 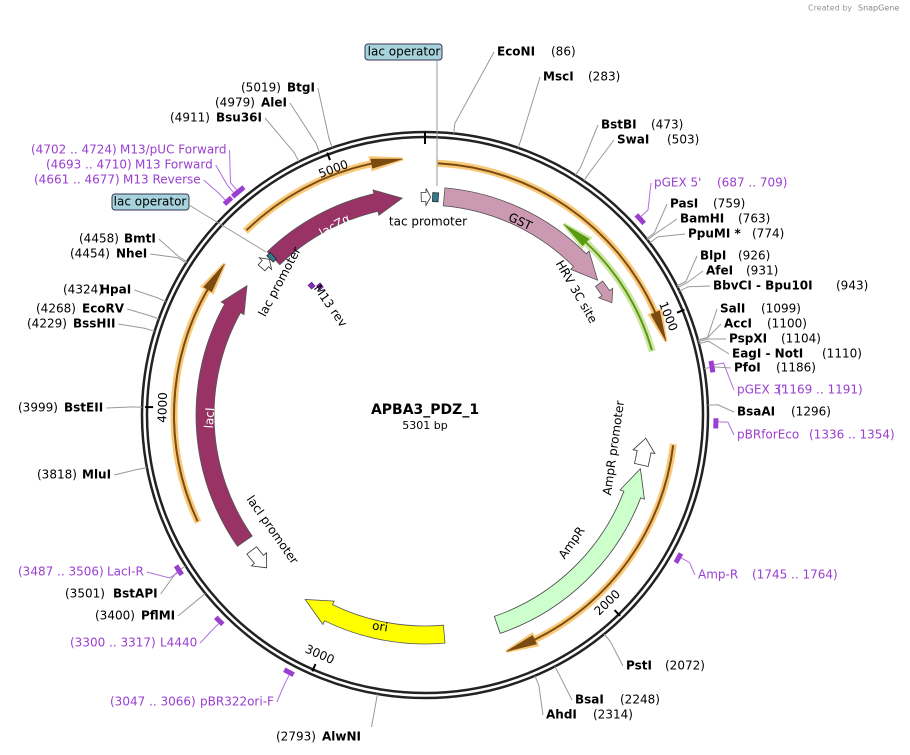 I want to click on enzyme-name: PasI, so click(x=684, y=204).